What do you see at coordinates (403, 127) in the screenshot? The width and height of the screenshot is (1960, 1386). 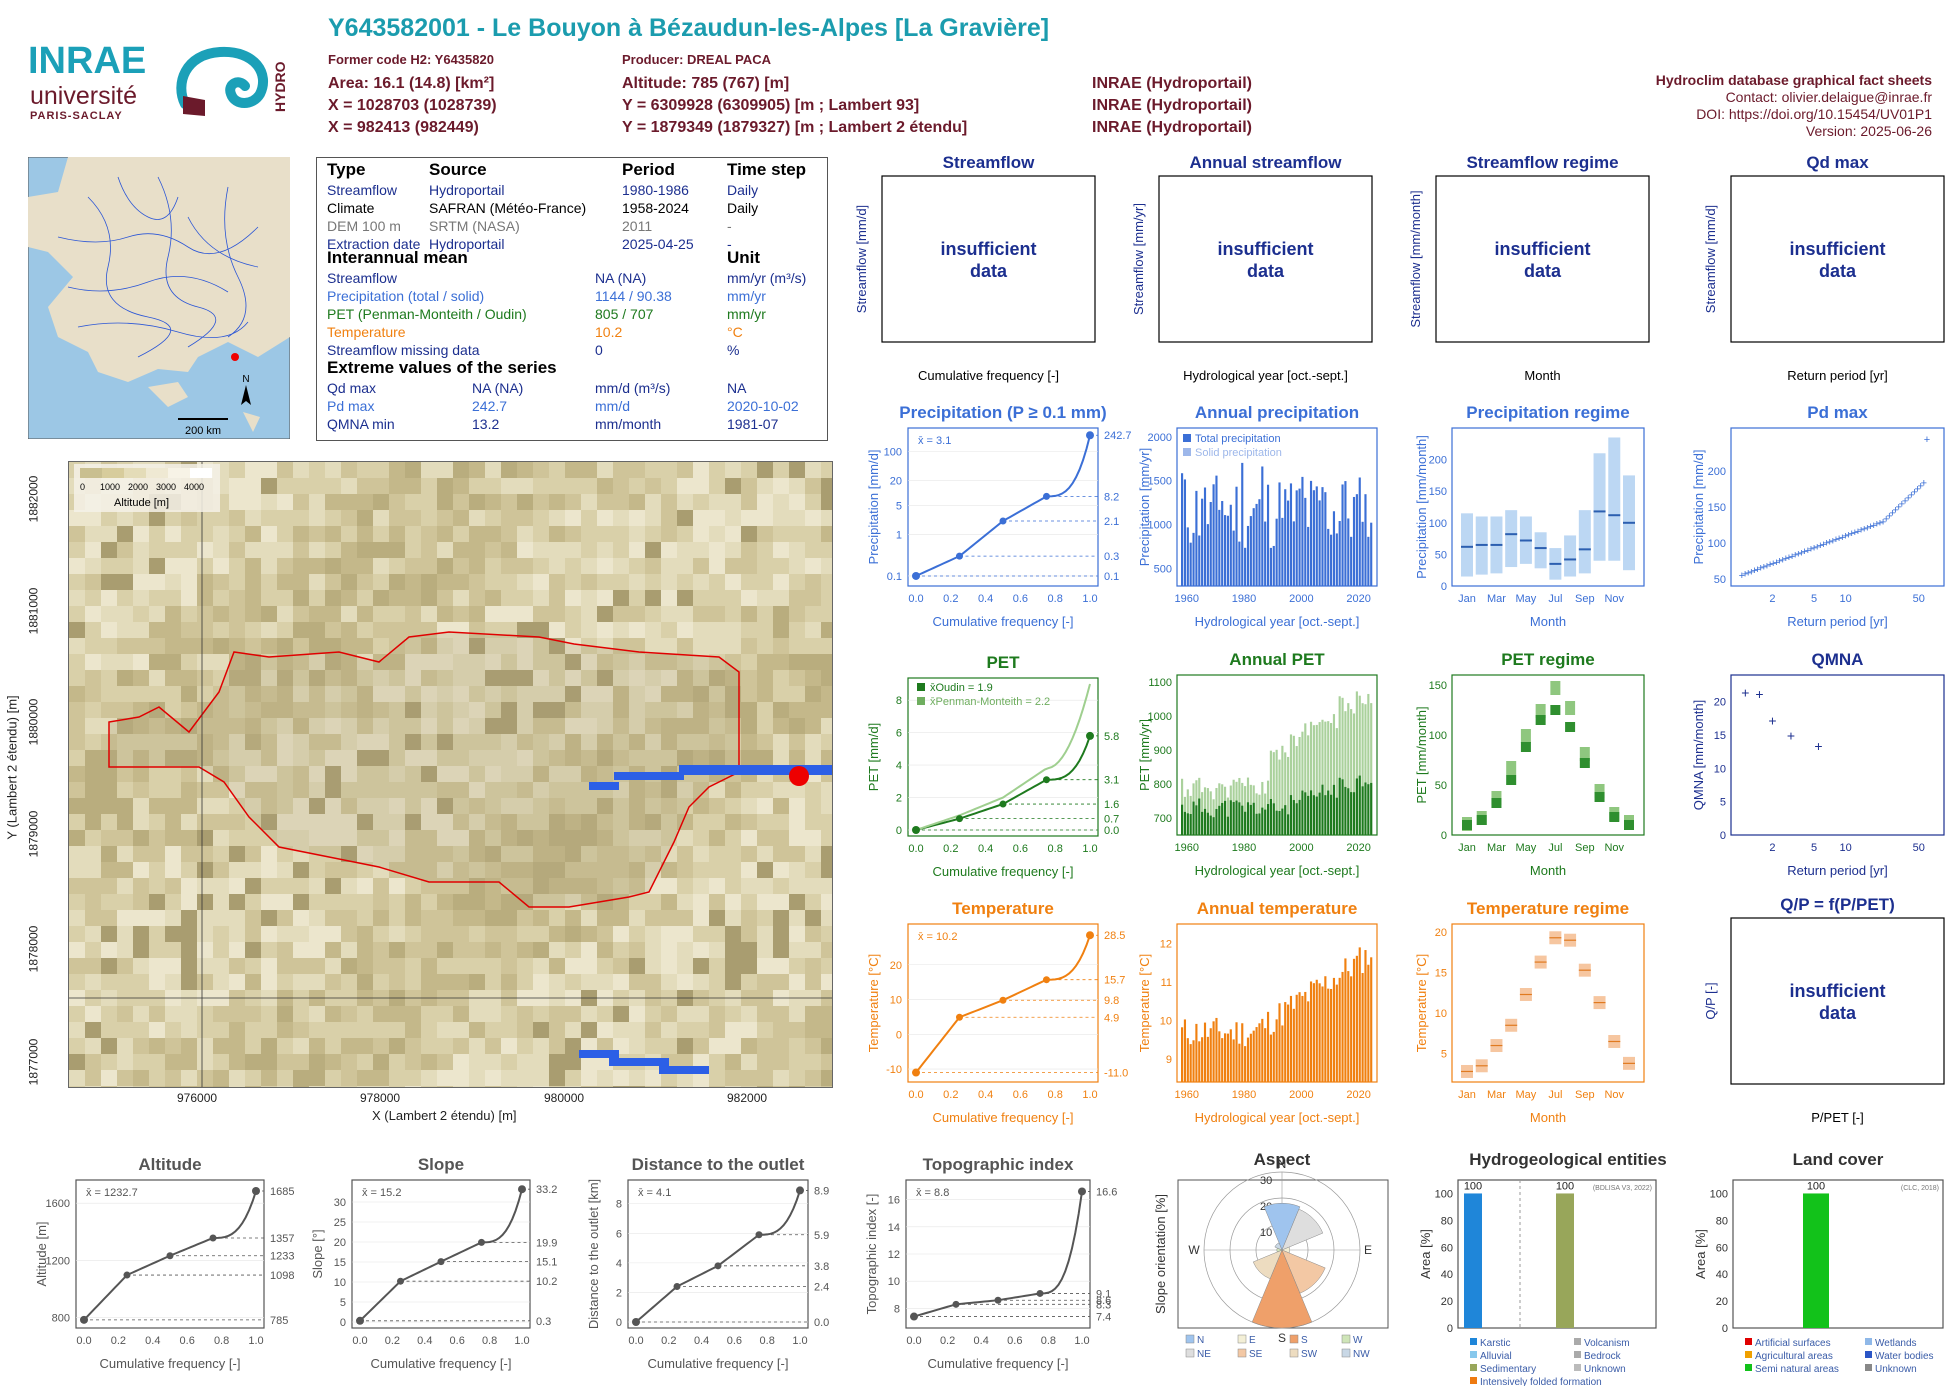 I see `x-lambert2e: X = 982413 (982449)` at bounding box center [403, 127].